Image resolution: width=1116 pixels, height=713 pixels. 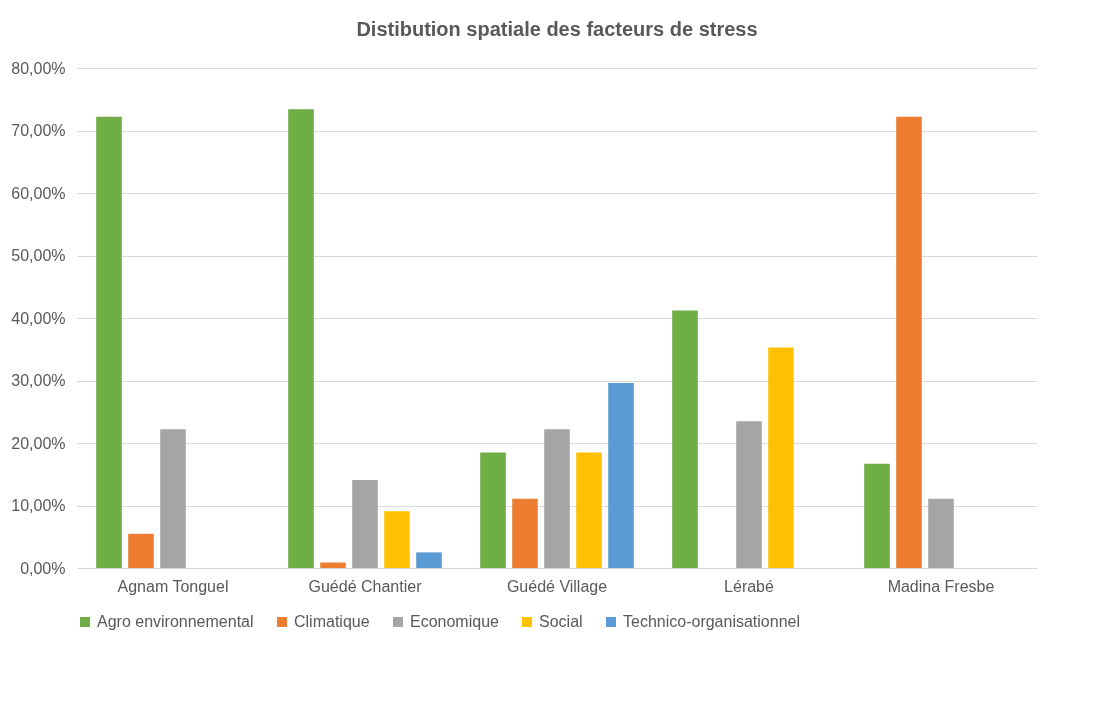 What do you see at coordinates (38, 68) in the screenshot?
I see `y-tick-label: 80,00%` at bounding box center [38, 68].